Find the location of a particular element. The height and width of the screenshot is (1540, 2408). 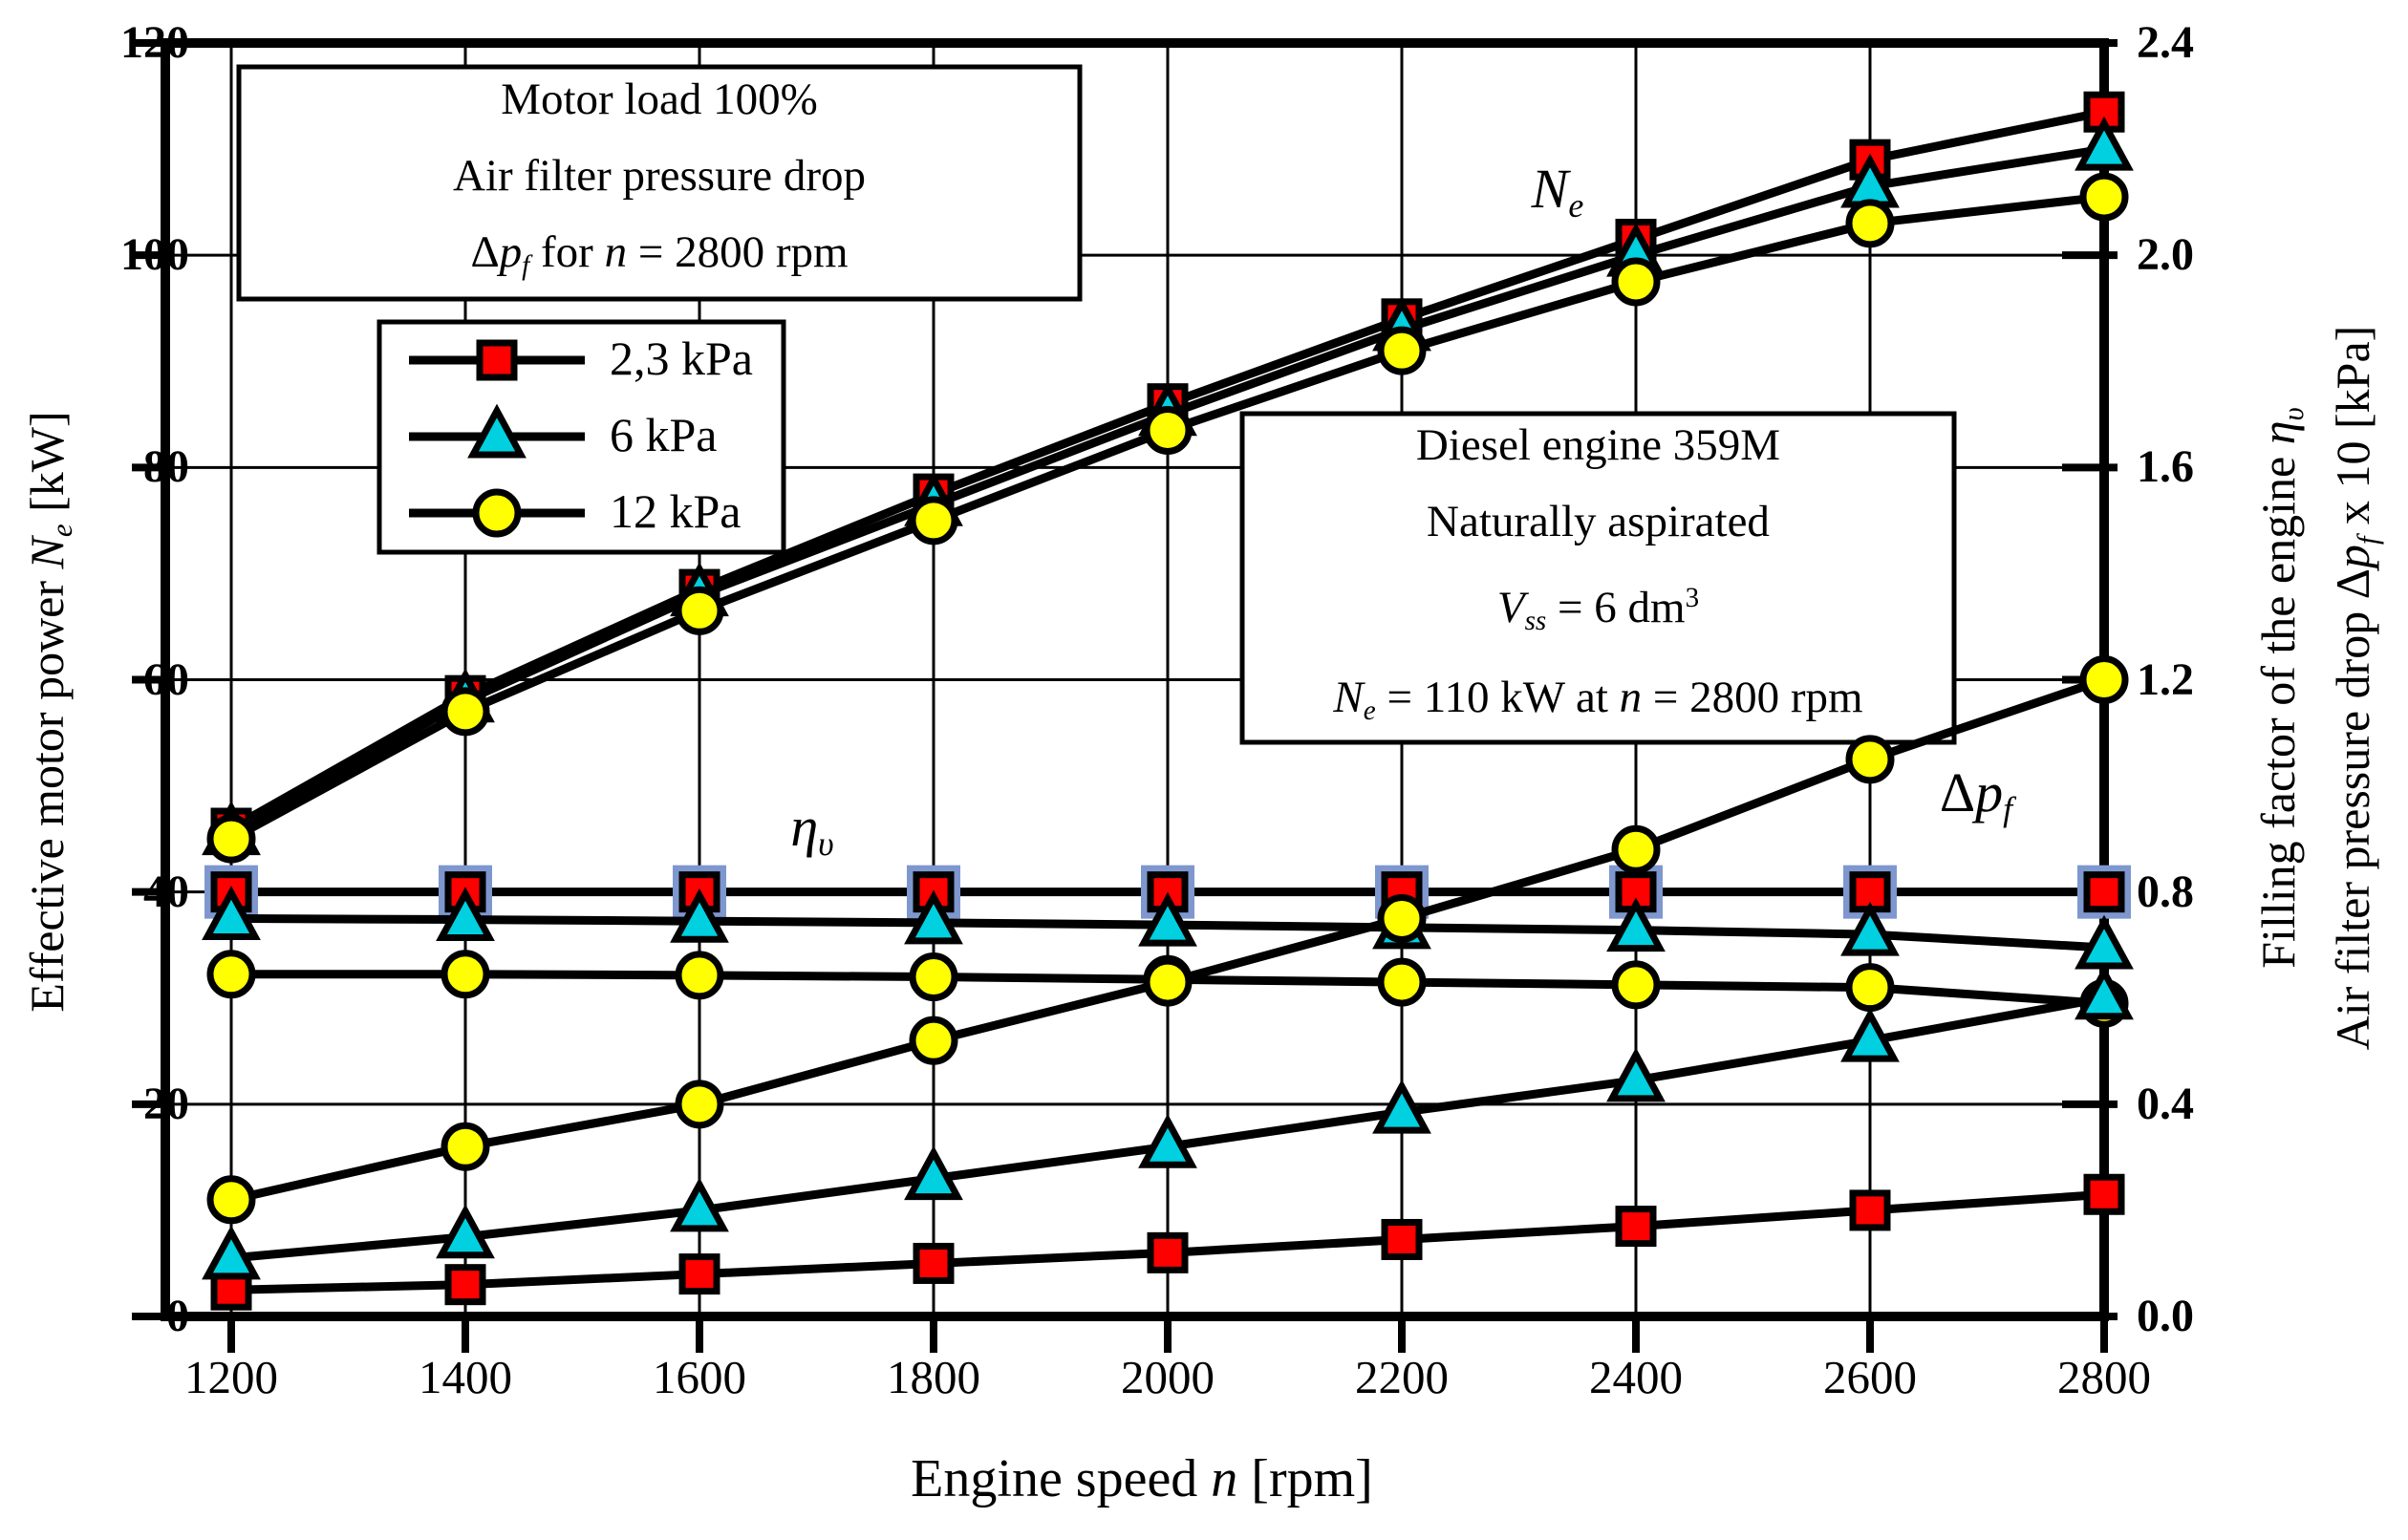

x-axis-tick-1400: 1400 is located at coordinates (466, 1377).